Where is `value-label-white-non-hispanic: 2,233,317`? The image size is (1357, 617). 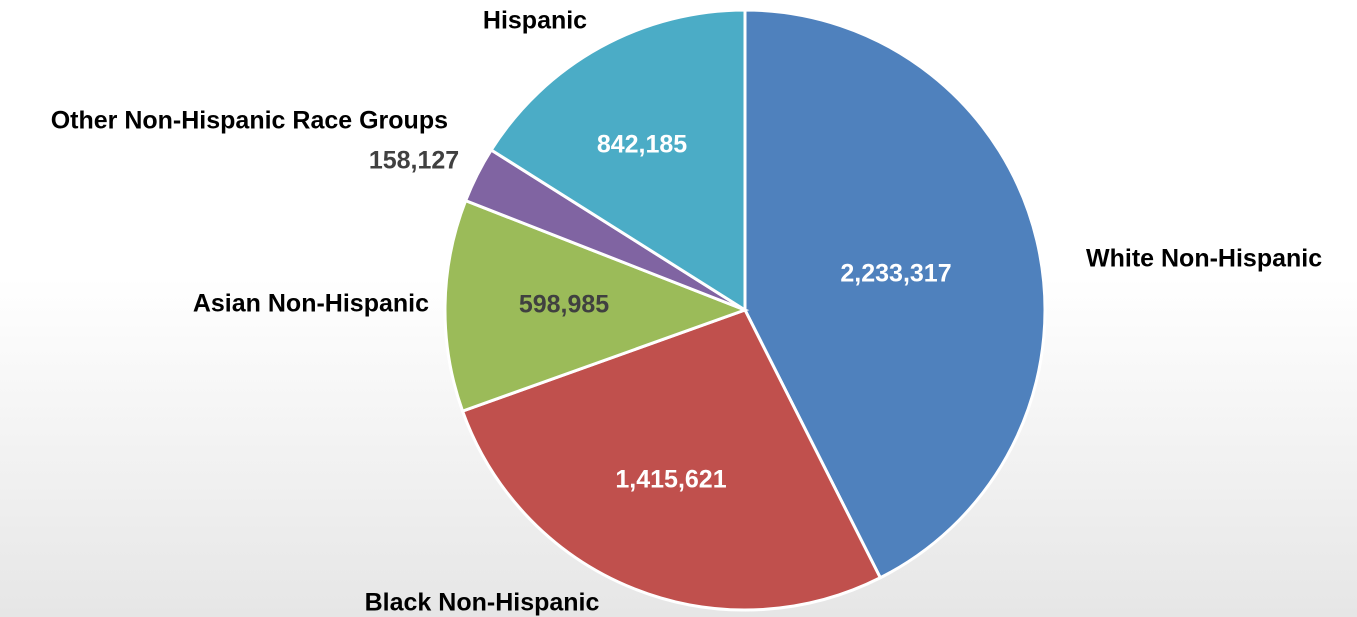 value-label-white-non-hispanic: 2,233,317 is located at coordinates (895, 274).